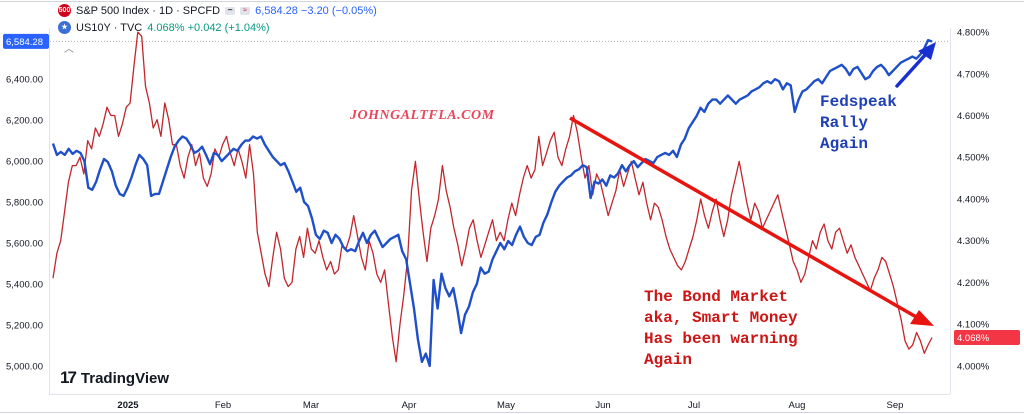 Image resolution: width=1024 pixels, height=414 pixels. Describe the element at coordinates (973, 74) in the screenshot. I see `right-tick-label: 4.700%` at that location.